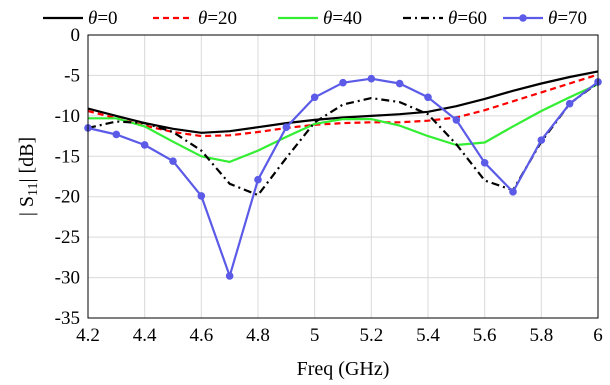  Describe the element at coordinates (80, 18) in the screenshot. I see `legend-entry-0: θ=0` at that location.